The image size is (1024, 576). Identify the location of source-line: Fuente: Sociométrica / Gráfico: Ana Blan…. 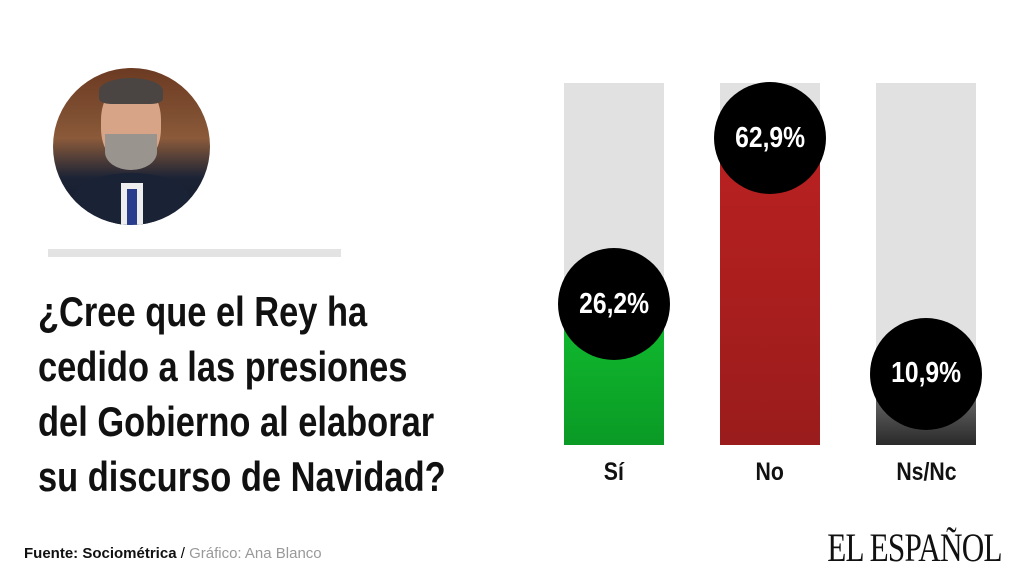
(173, 553).